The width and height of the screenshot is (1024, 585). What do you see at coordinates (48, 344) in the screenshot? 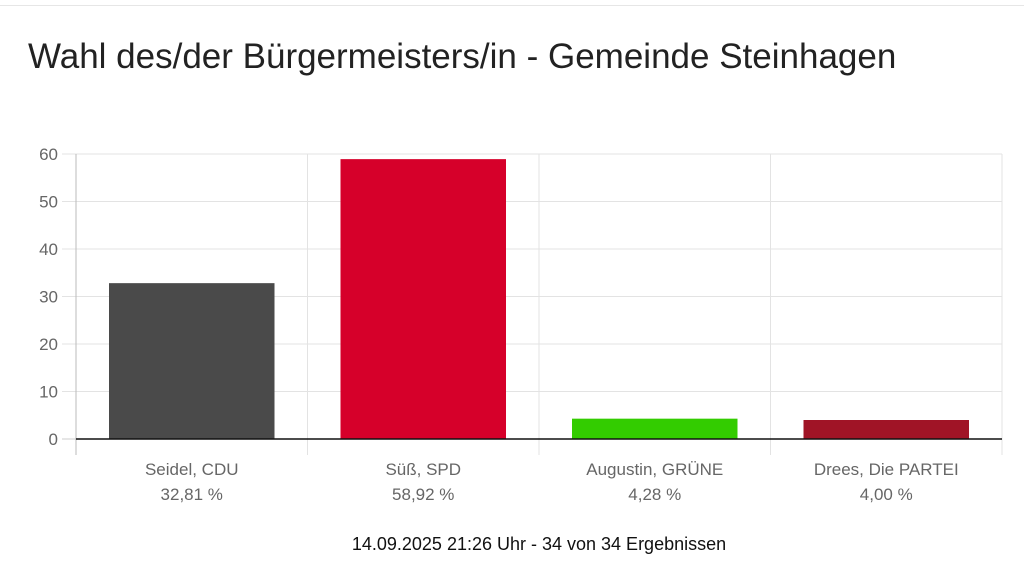
I see `y-tick-label: 20` at bounding box center [48, 344].